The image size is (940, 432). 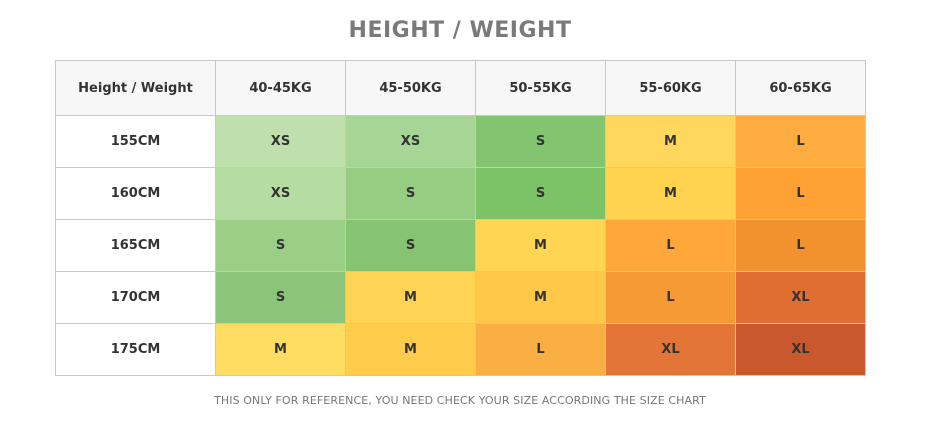 What do you see at coordinates (800, 88) in the screenshot?
I see `header-cell: 60-65KG` at bounding box center [800, 88].